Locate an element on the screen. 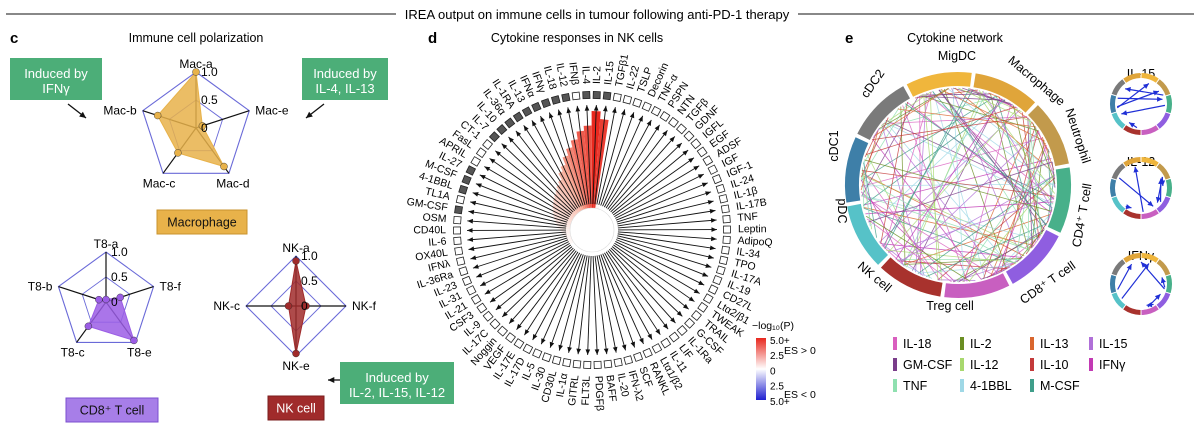 This screenshot has height=428, width=1200. cytokine-label: TPO is located at coordinates (745, 265).